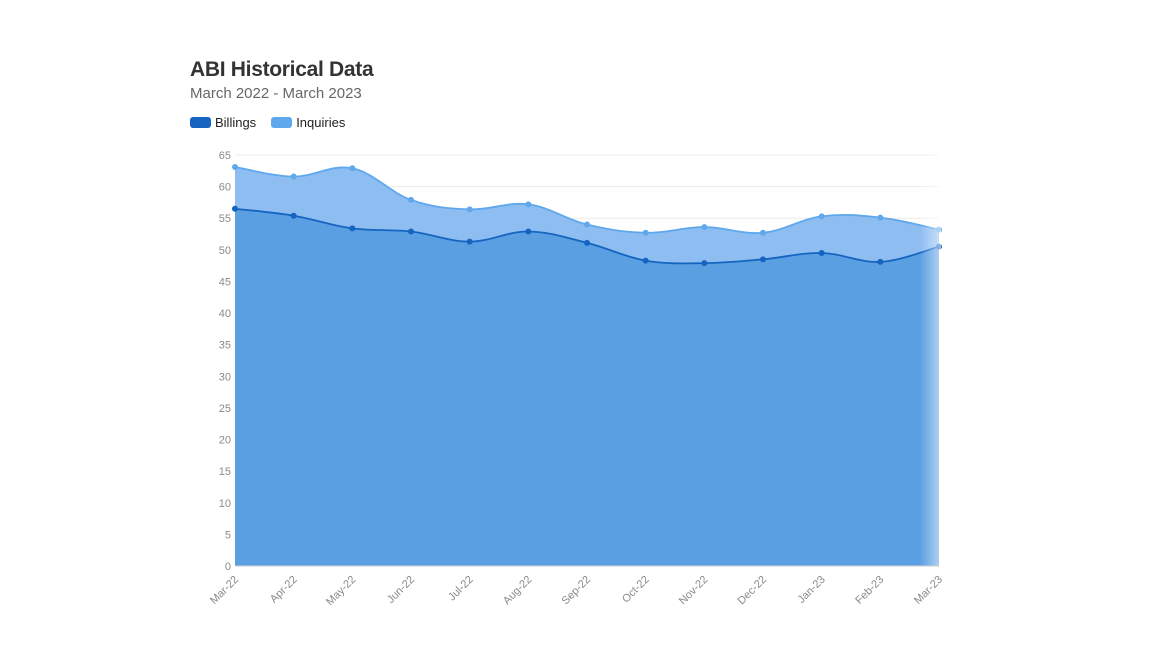  Describe the element at coordinates (282, 69) in the screenshot. I see `chart-title: ABI Historical Data` at that location.